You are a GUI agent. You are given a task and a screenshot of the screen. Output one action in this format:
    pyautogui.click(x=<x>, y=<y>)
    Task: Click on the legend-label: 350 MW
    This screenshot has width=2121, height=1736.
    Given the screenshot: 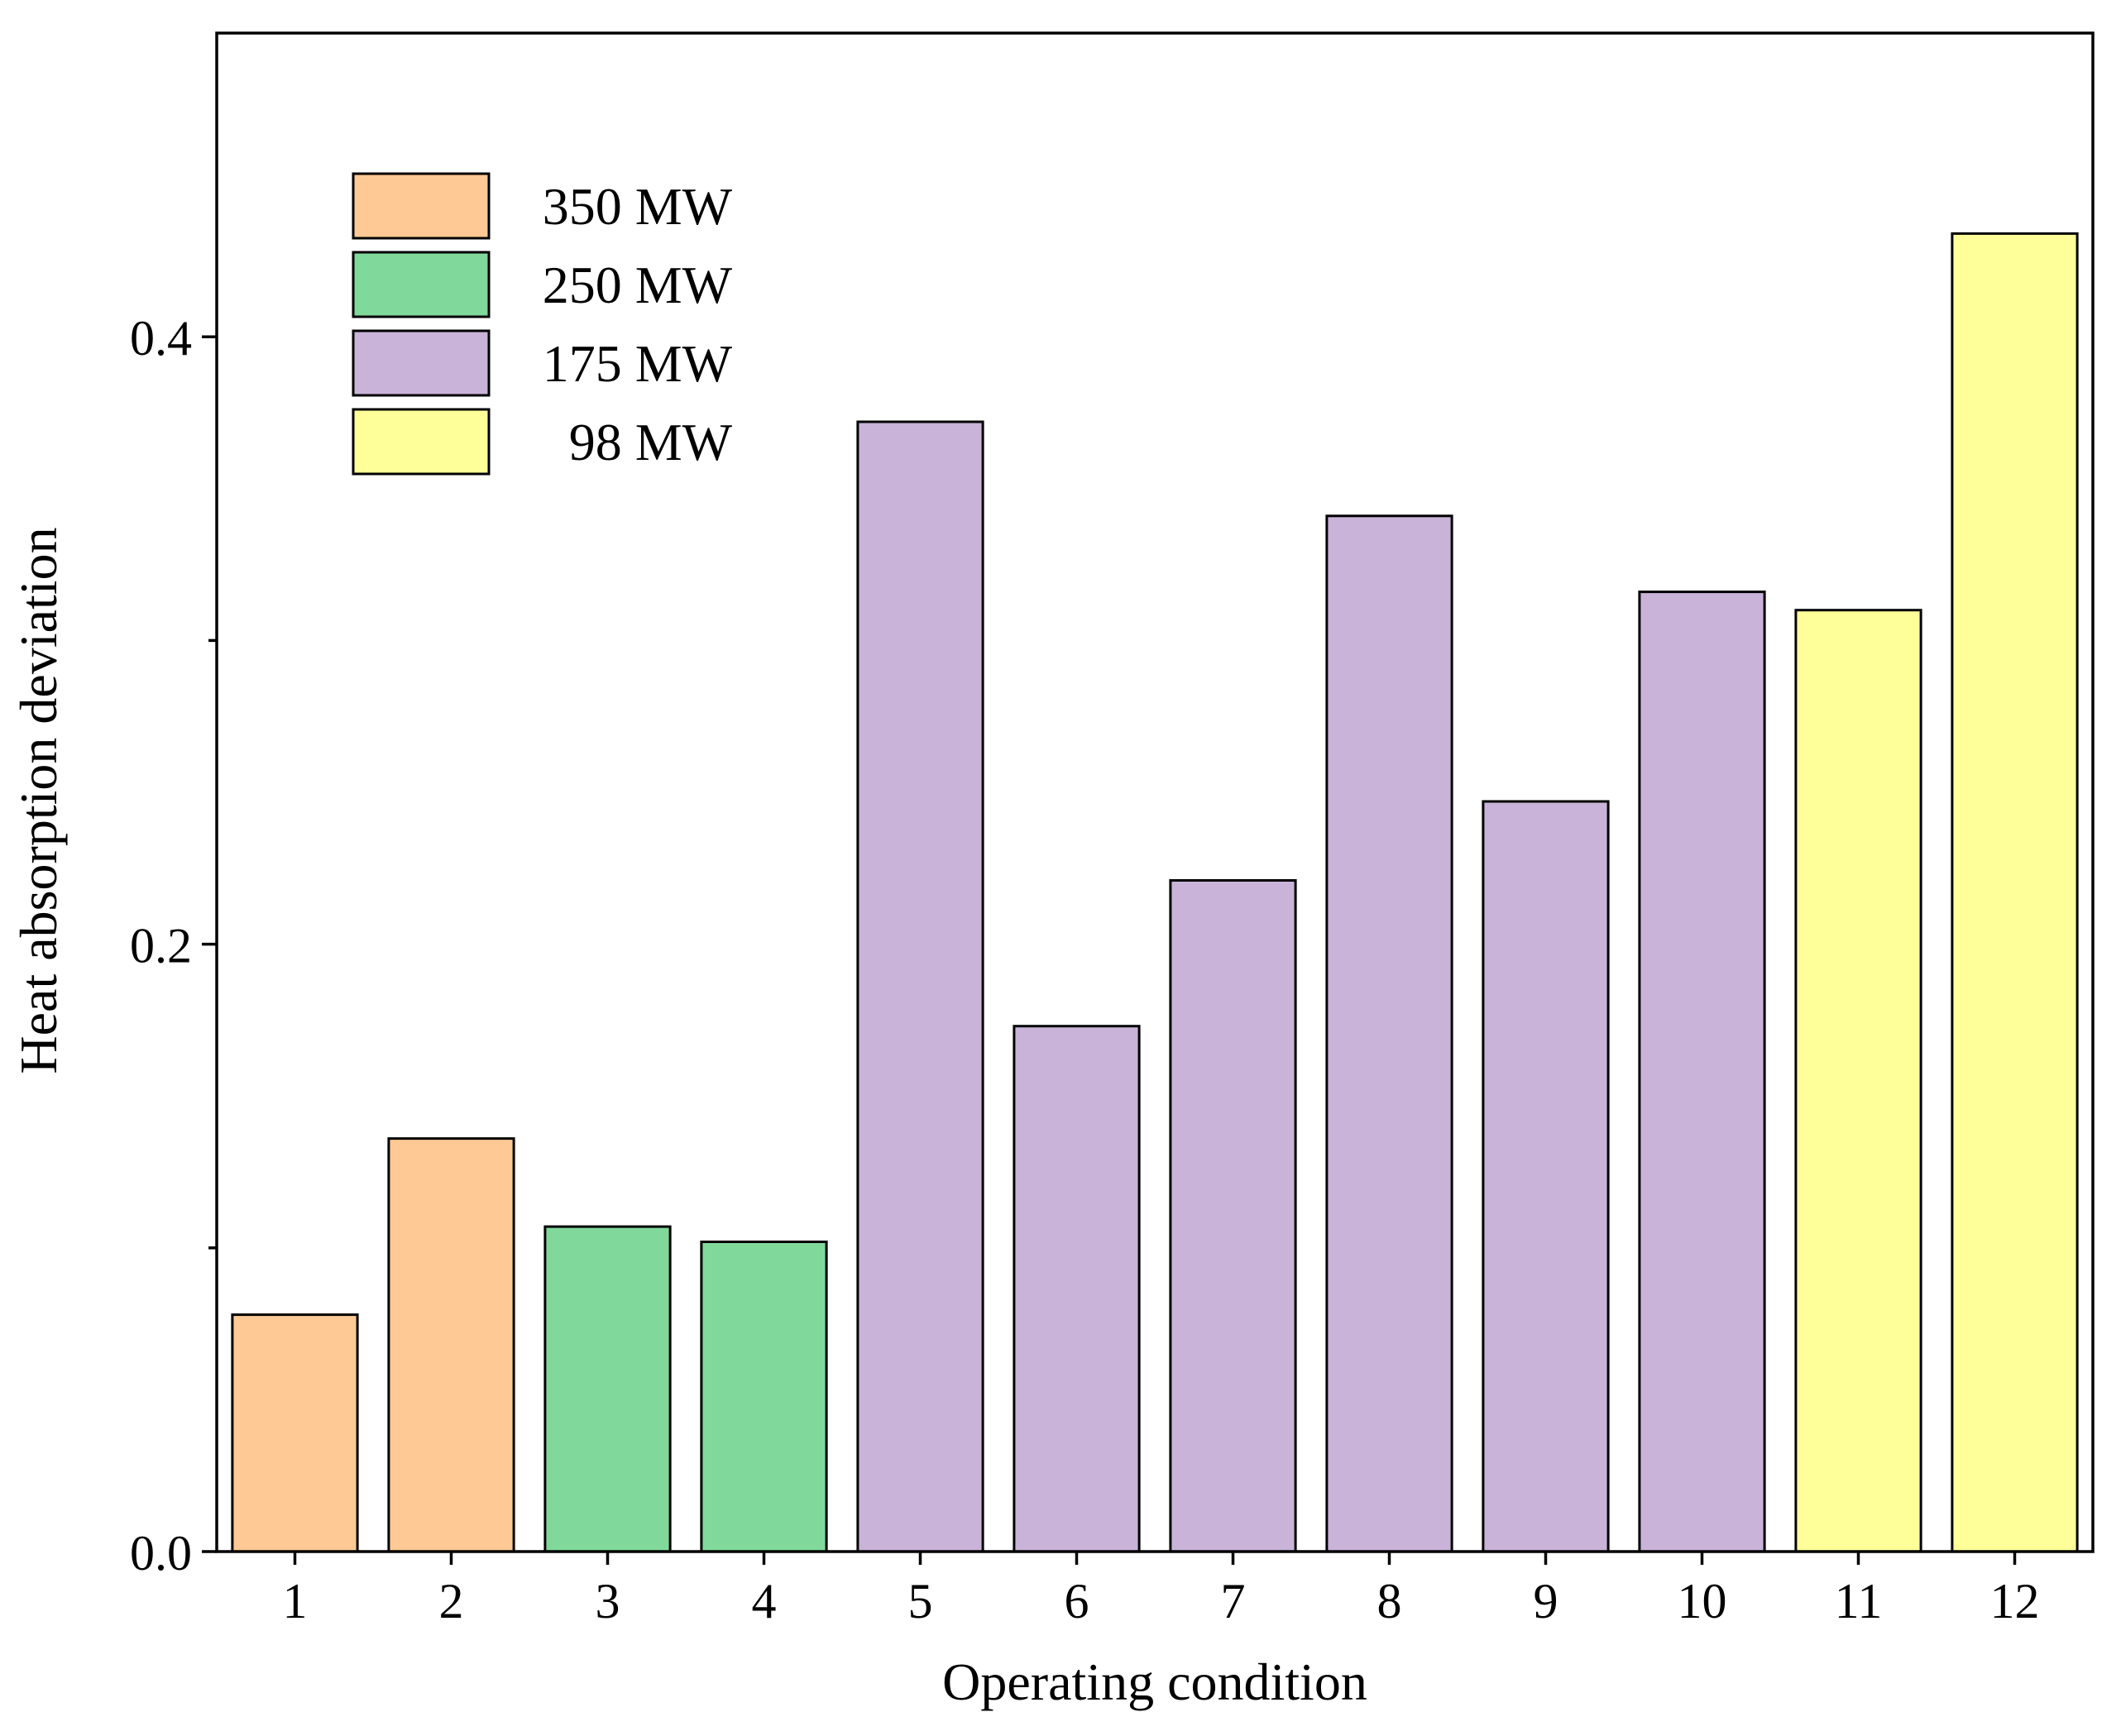 What is the action you would take?
    pyautogui.click(x=638, y=206)
    